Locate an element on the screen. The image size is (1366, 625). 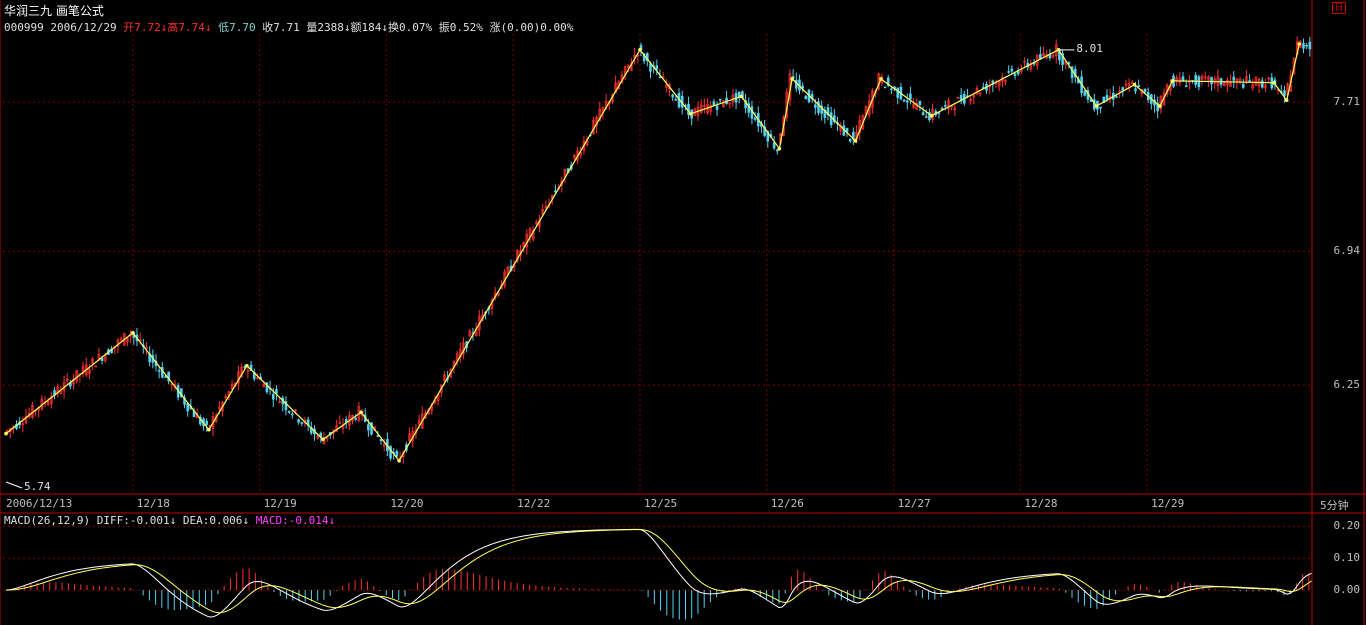
x-tick-label: 12/25 is located at coordinates (660, 503).